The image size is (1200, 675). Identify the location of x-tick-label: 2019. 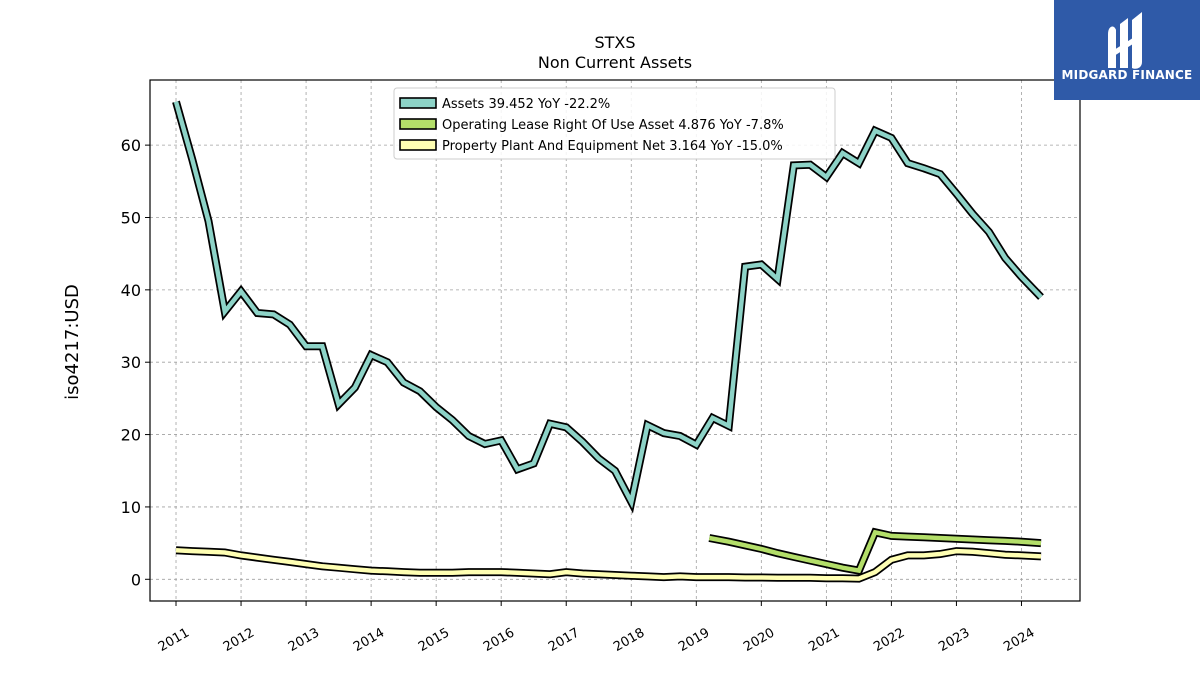
(694, 640).